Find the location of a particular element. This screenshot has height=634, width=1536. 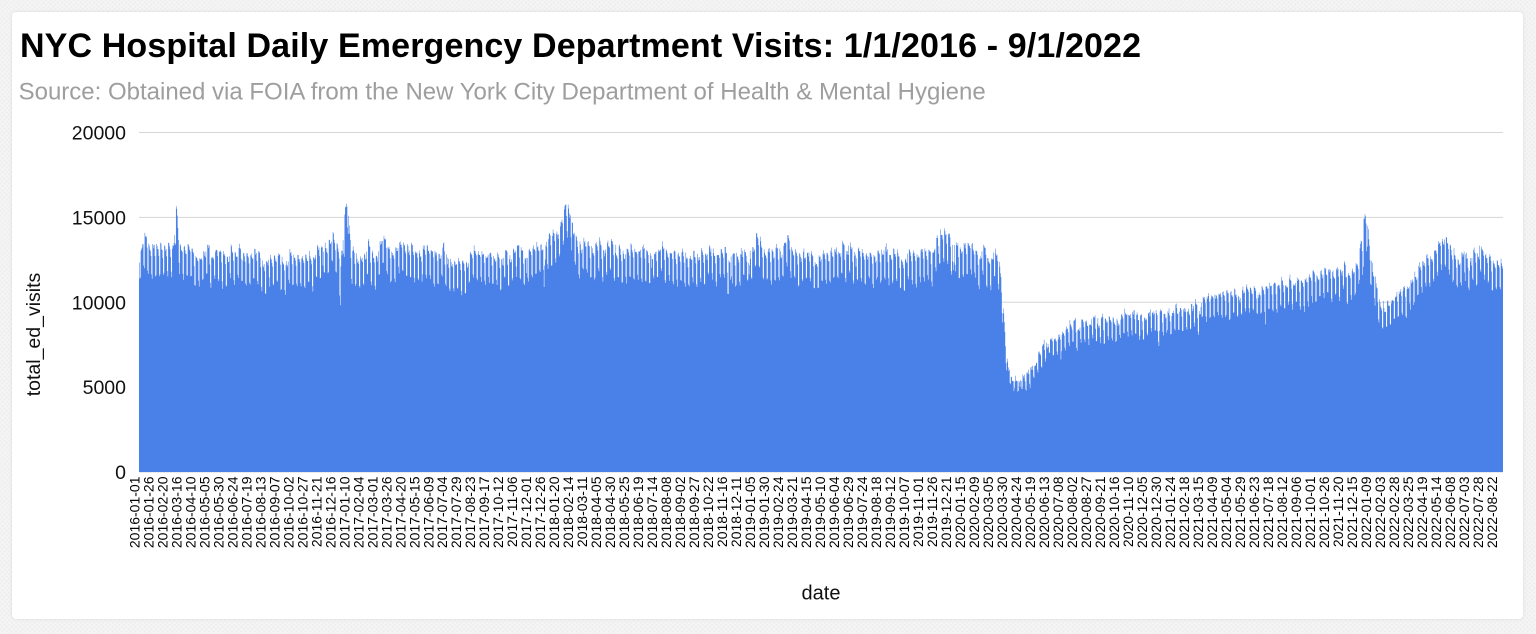

svg-text: 2017-12-01 is located at coordinates (526, 512).